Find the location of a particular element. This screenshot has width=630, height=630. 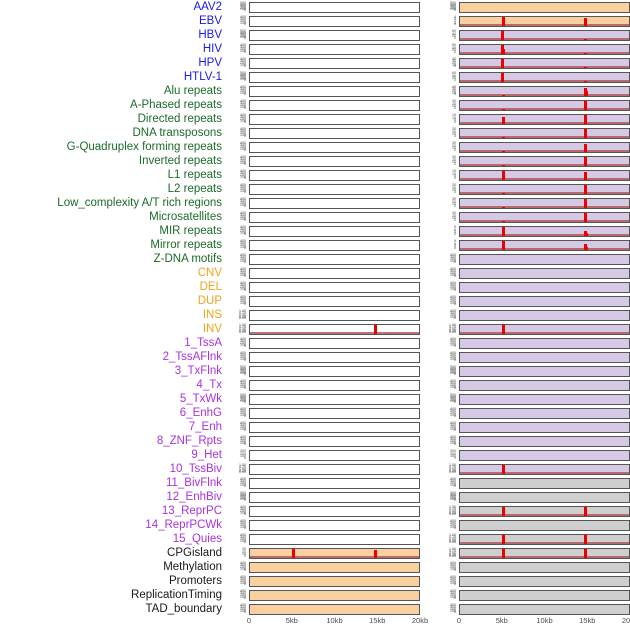

y-tick-label: 2 is located at coordinates (455, 20).